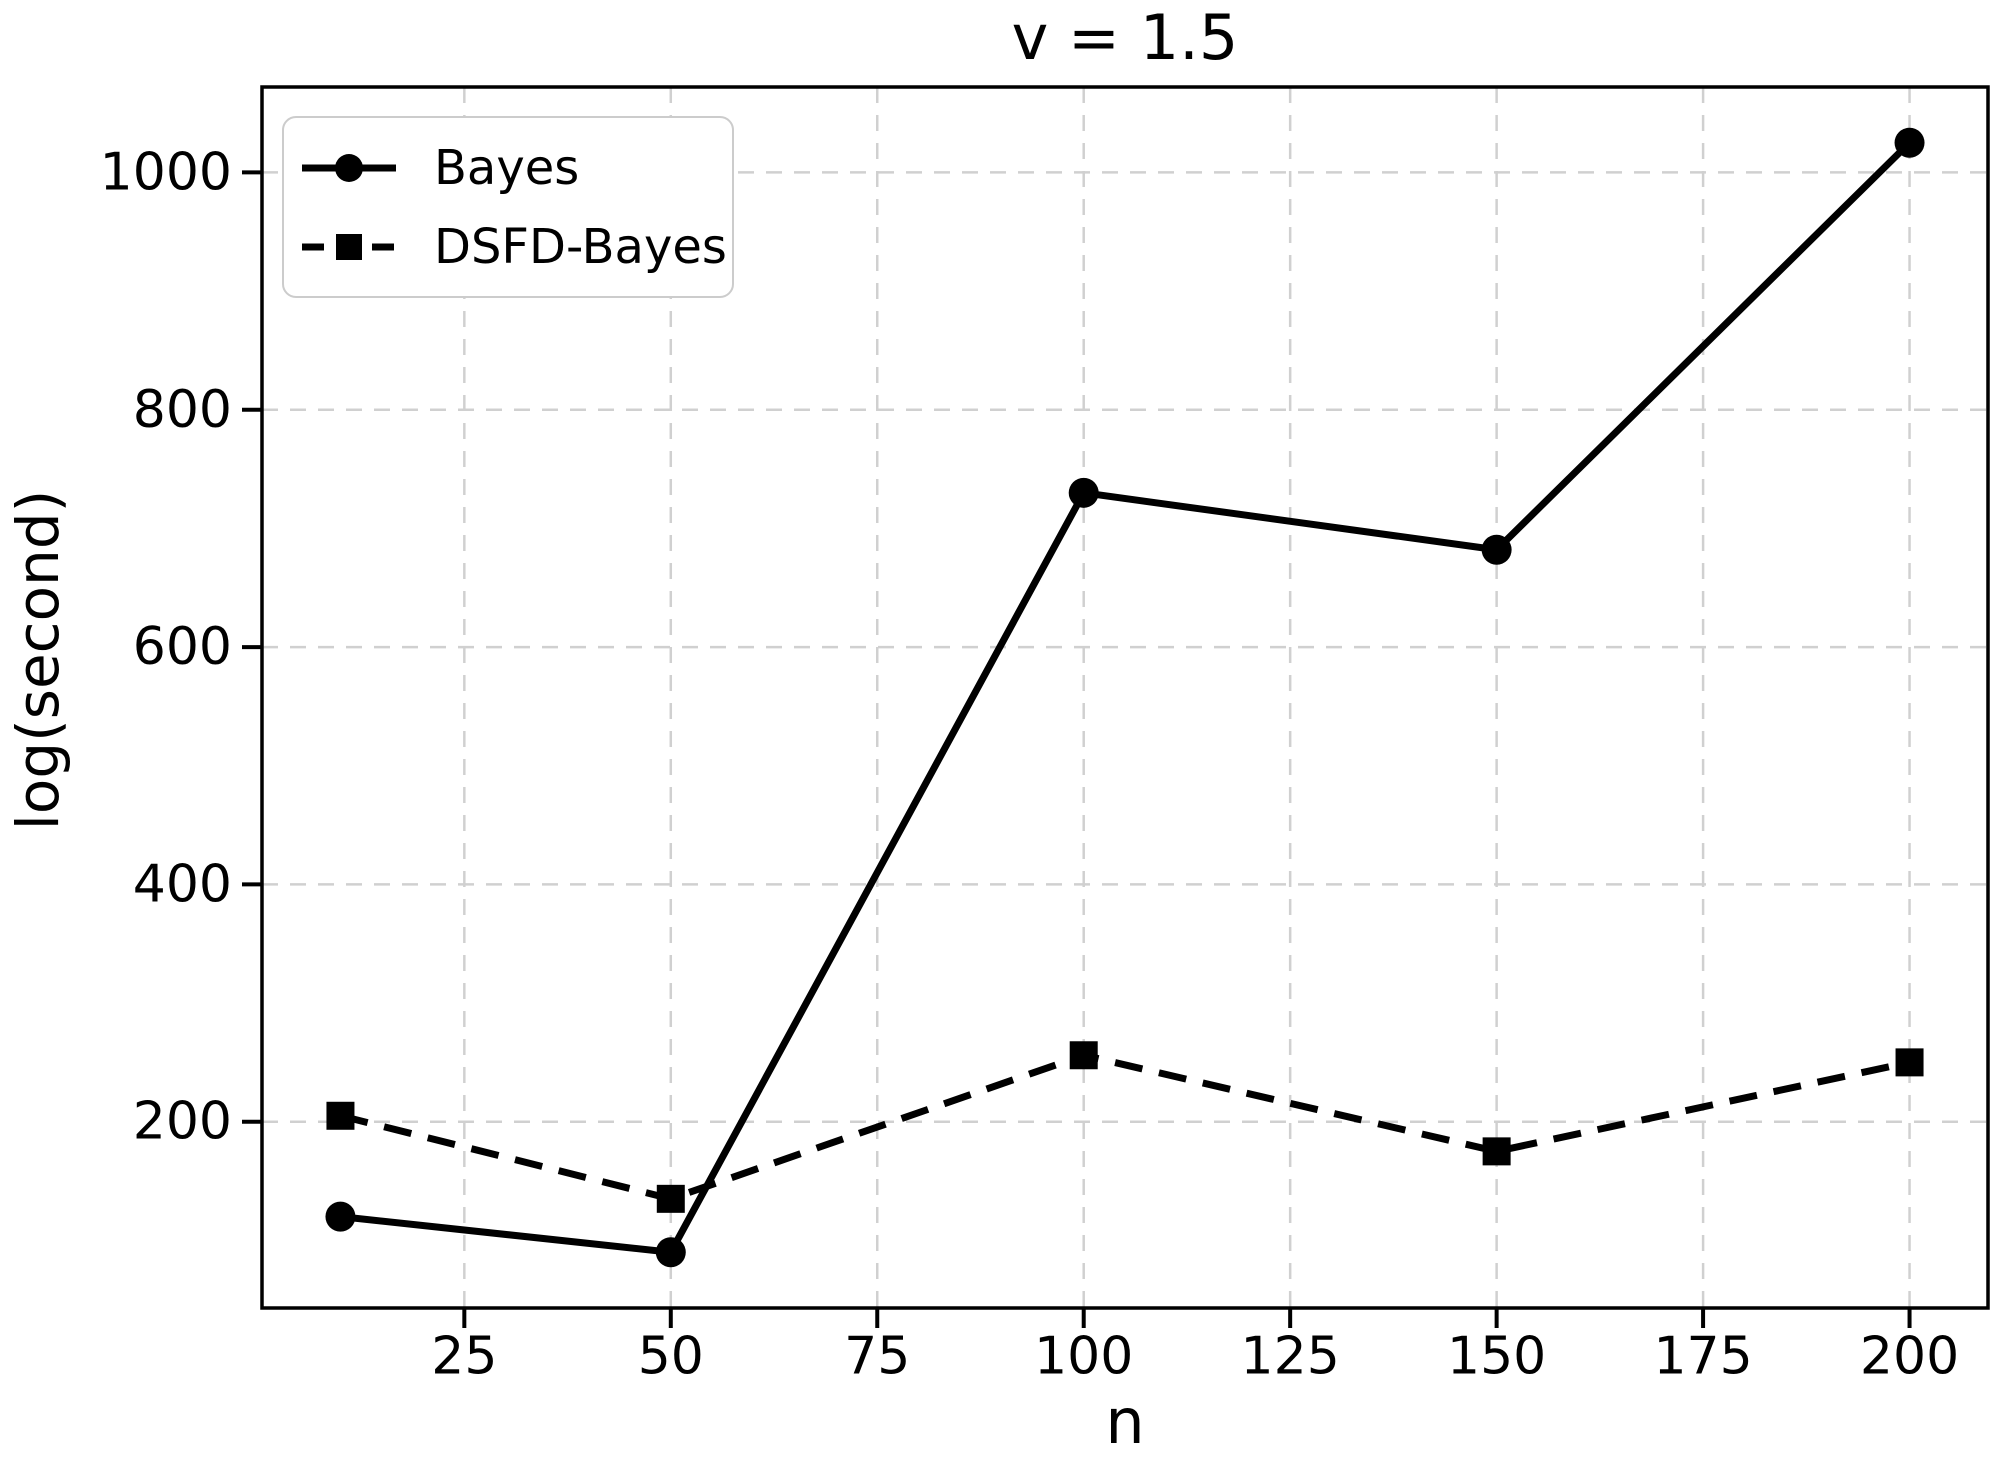  Describe the element at coordinates (1702, 1357) in the screenshot. I see `x-tick-label: 175` at that location.